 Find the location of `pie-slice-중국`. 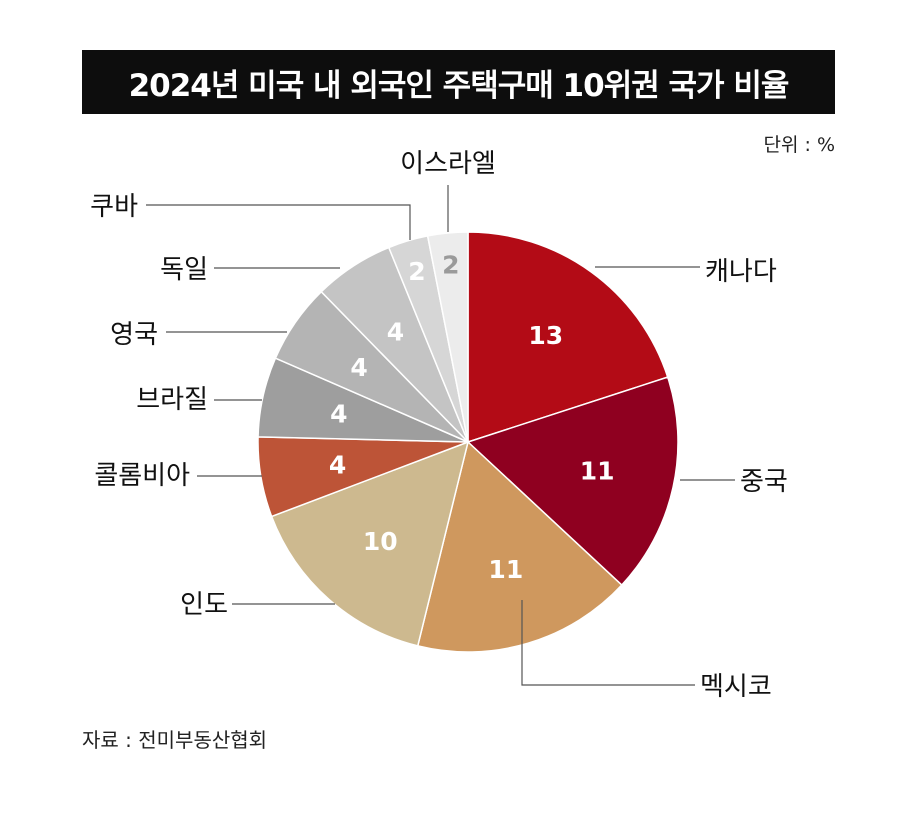

pie-slice-중국 is located at coordinates (572, 481).